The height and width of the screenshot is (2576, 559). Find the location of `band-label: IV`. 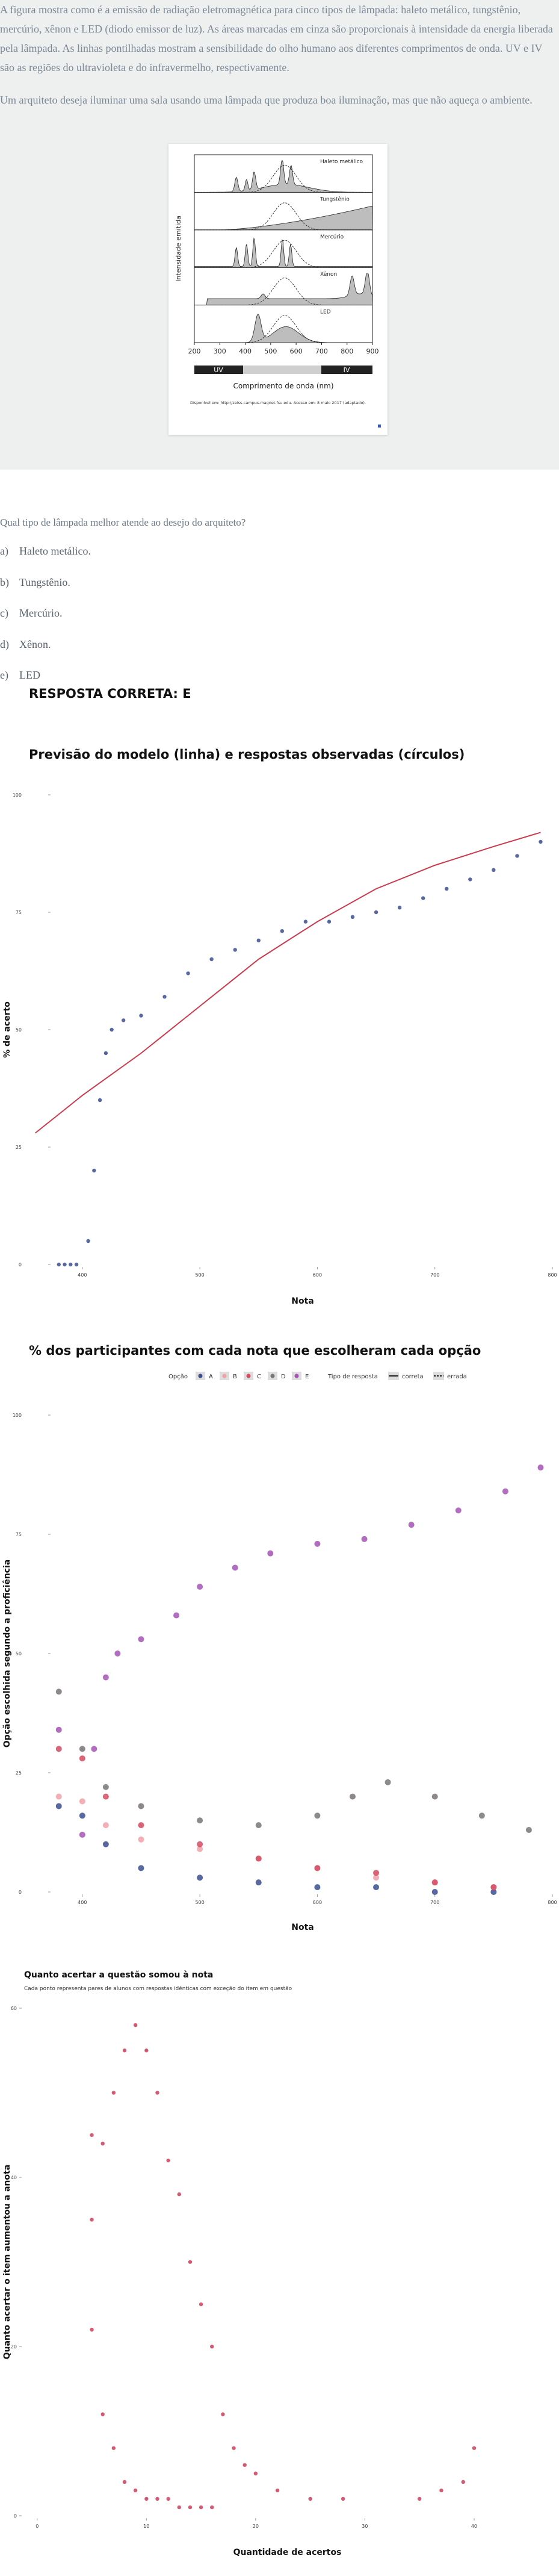

band-label: IV is located at coordinates (347, 370).